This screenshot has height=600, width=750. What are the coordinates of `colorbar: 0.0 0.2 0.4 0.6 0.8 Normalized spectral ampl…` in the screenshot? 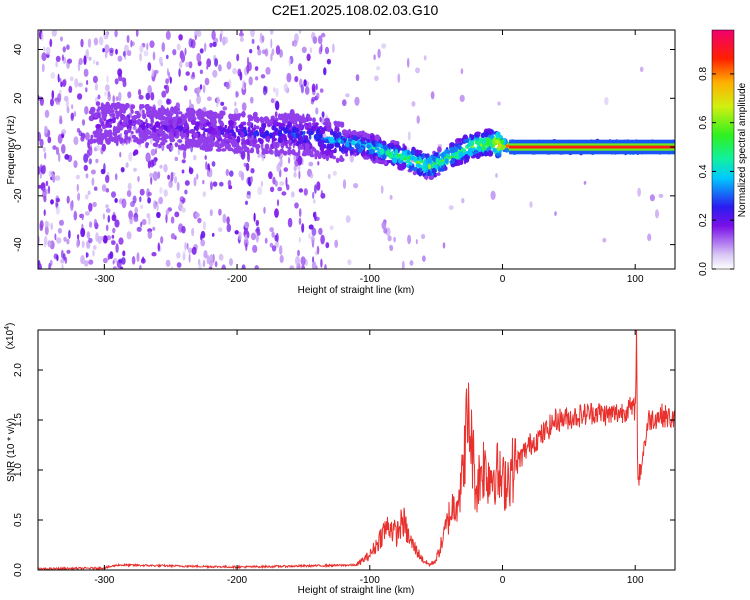 It's located at (723, 152).